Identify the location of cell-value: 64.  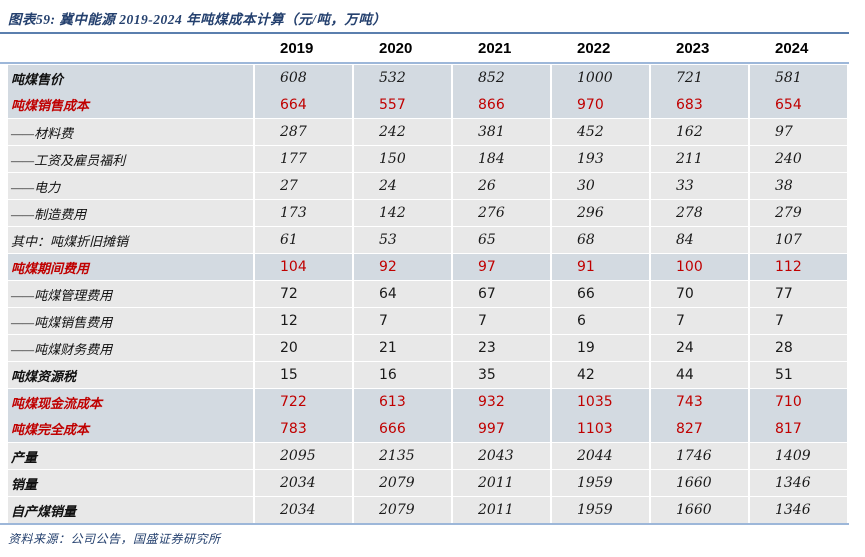
(402, 294).